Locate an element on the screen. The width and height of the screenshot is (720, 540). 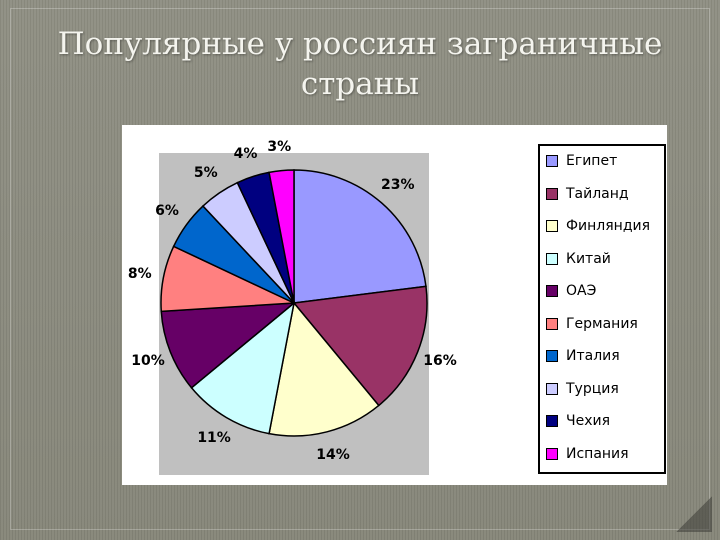
legend-item-6: Германия is located at coordinates (592, 324).